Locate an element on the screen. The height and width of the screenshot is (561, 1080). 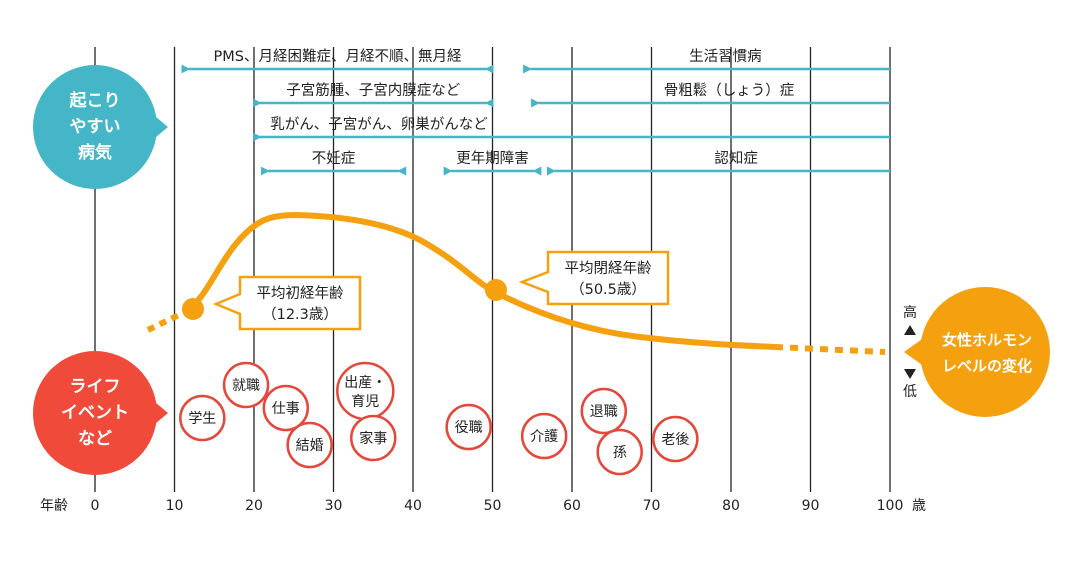
life-event-label: 老後 is located at coordinates (675, 440).